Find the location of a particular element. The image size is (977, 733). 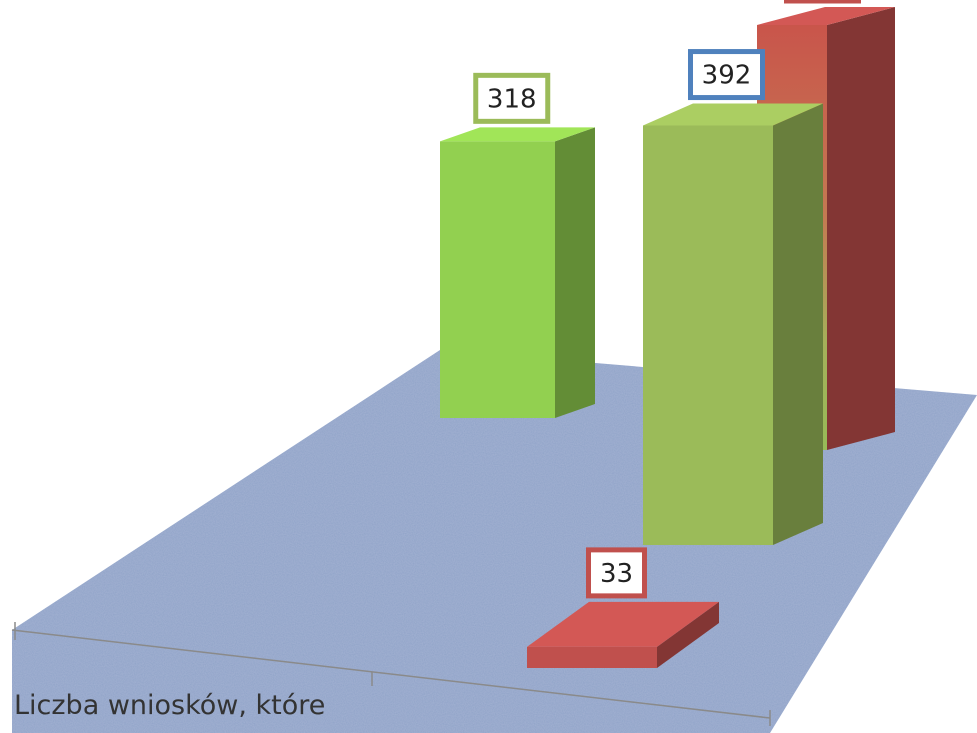

data-label-text: 392 is located at coordinates (727, 76).